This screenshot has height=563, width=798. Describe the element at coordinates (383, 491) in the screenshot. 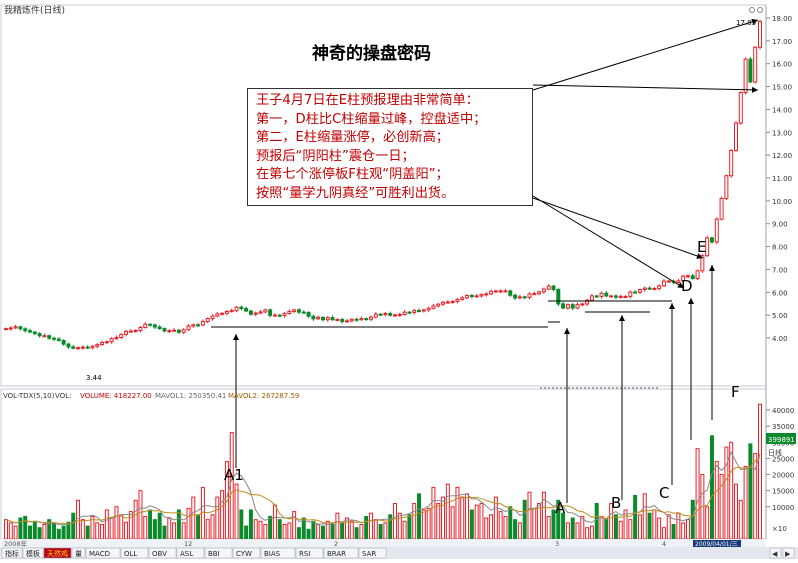

I see `mavol10-line` at that location.